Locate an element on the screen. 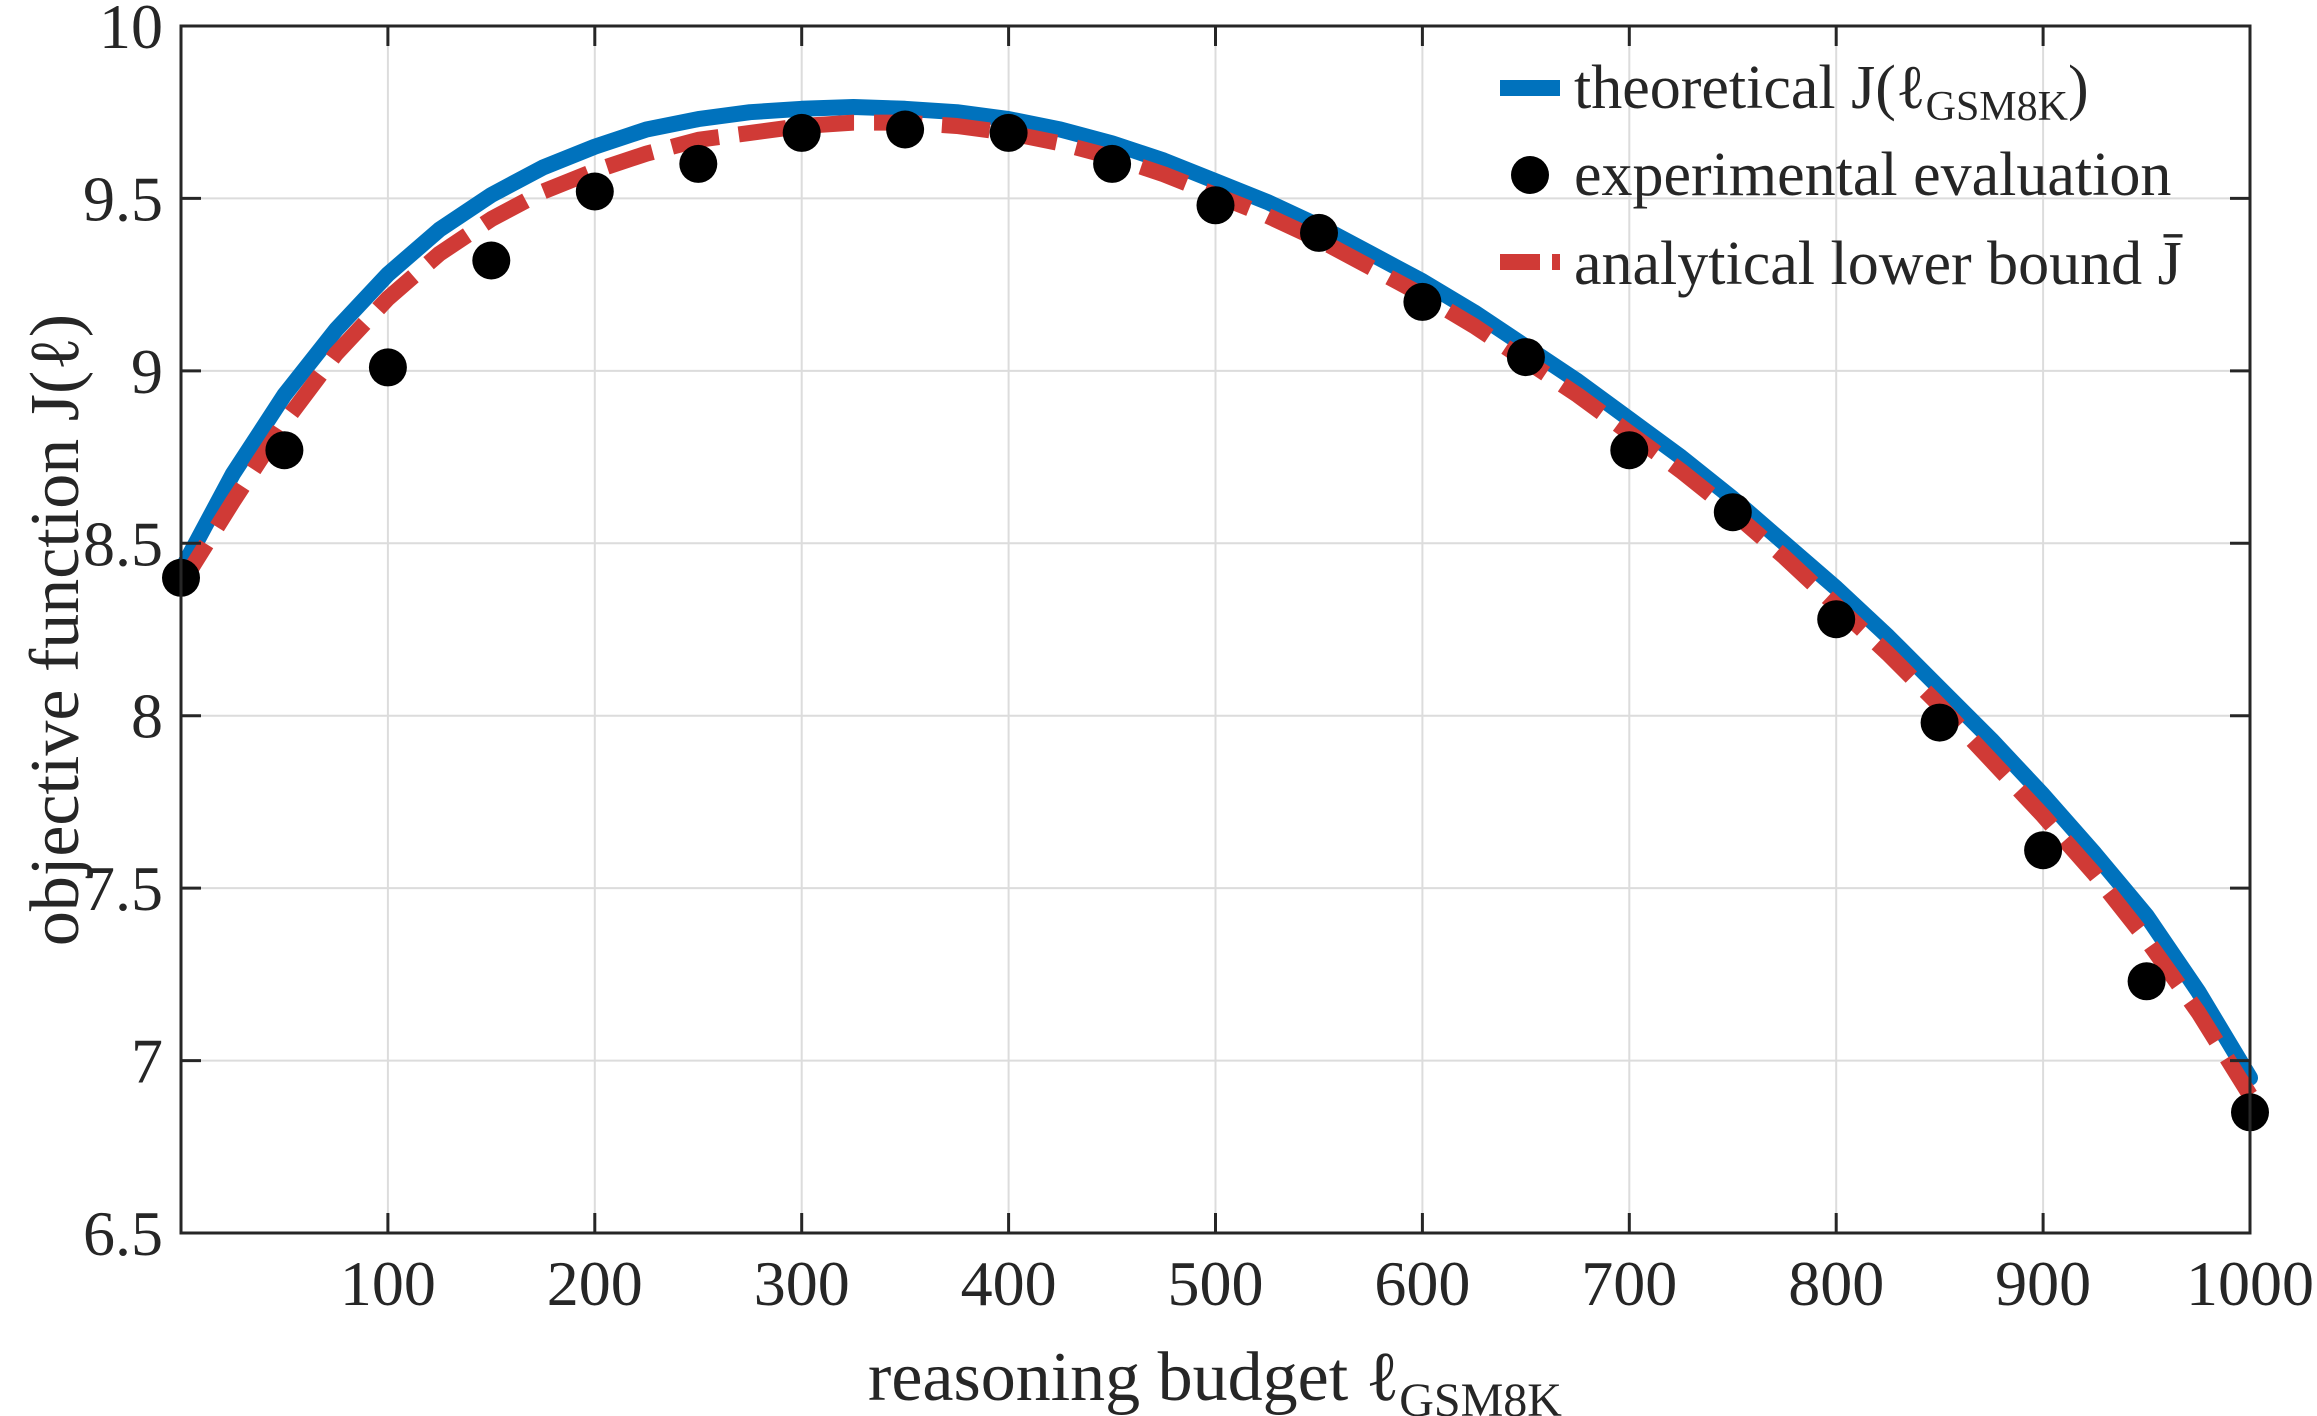 Image resolution: width=2317 pixels, height=1416 pixels. x-tick-label: 300 is located at coordinates (802, 1283).